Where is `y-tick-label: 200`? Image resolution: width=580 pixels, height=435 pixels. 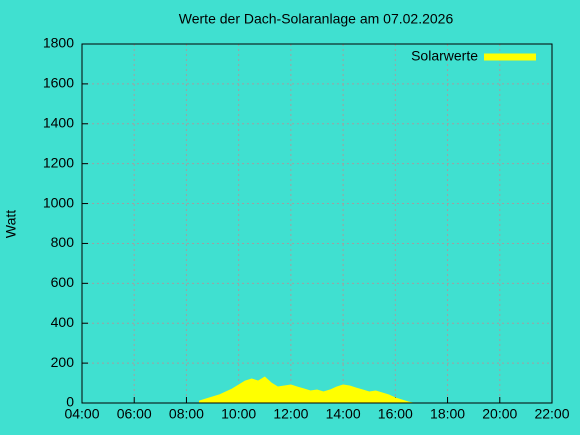 y-tick-label: 200 is located at coordinates (63, 362).